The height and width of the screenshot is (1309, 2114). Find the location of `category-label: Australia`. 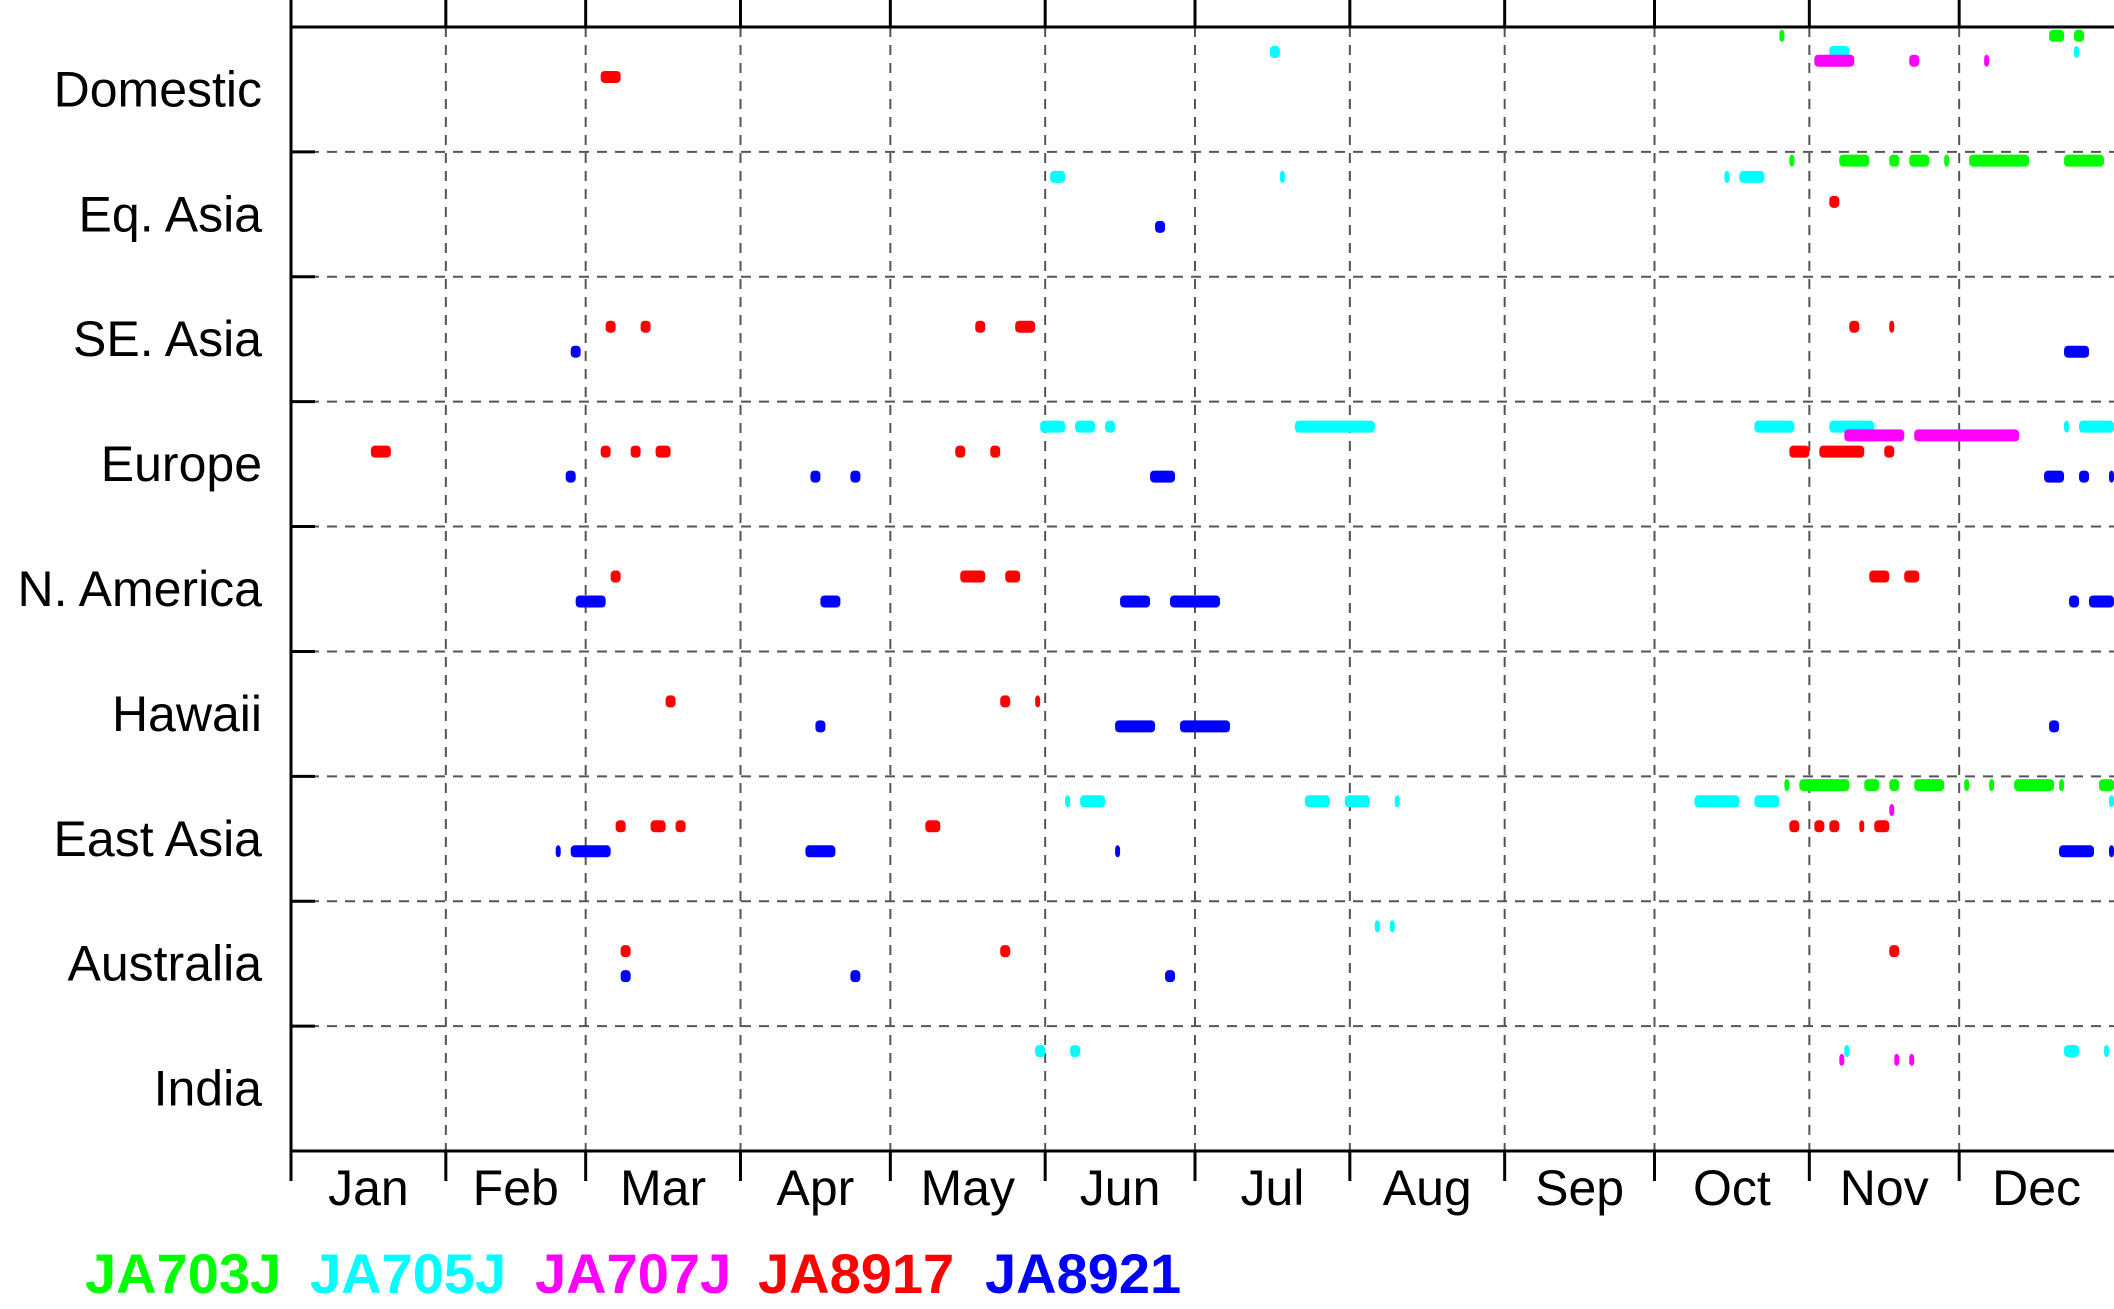

category-label: Australia is located at coordinates (164, 964).